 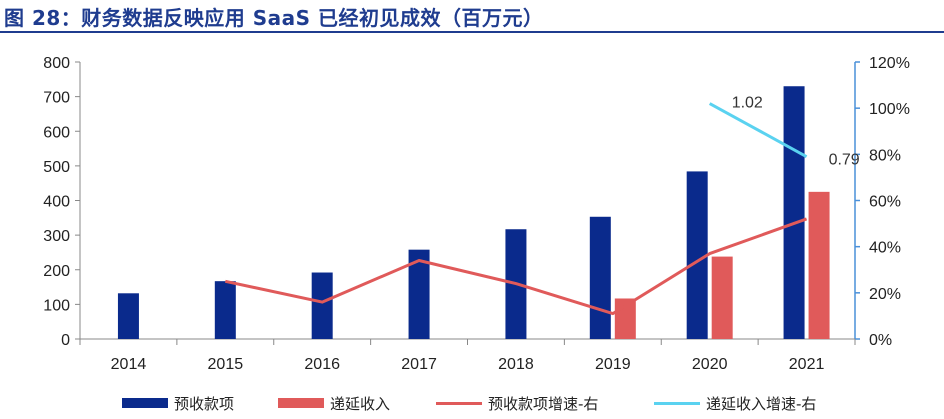 I want to click on y-left-tick-label: 800, so click(x=56, y=63).